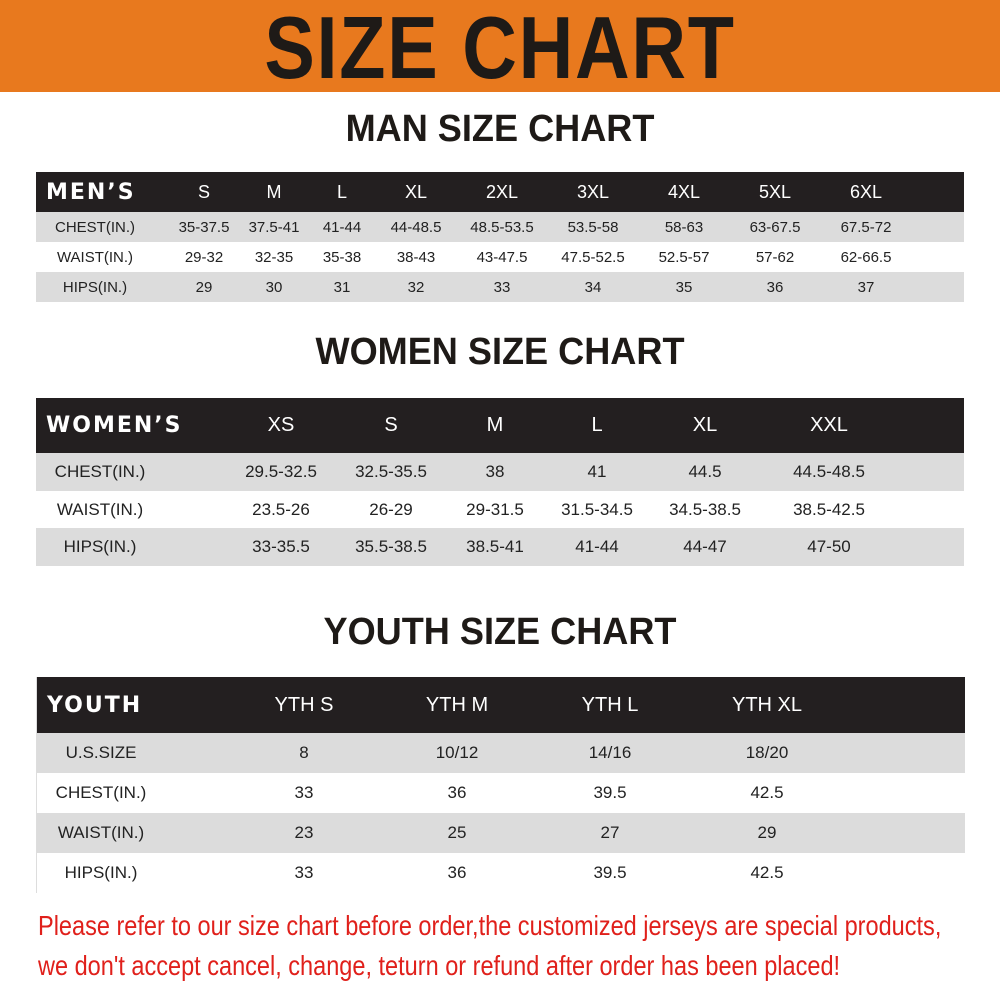  I want to click on size-value: 32, so click(416, 287).